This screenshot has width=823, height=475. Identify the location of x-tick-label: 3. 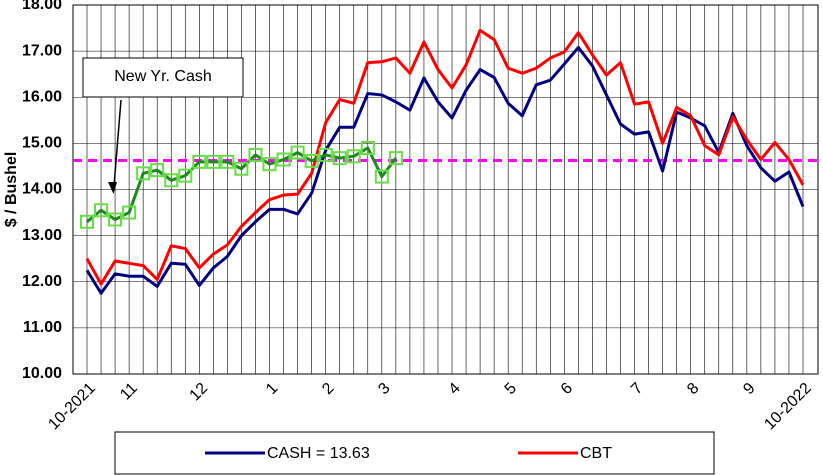
(384, 389).